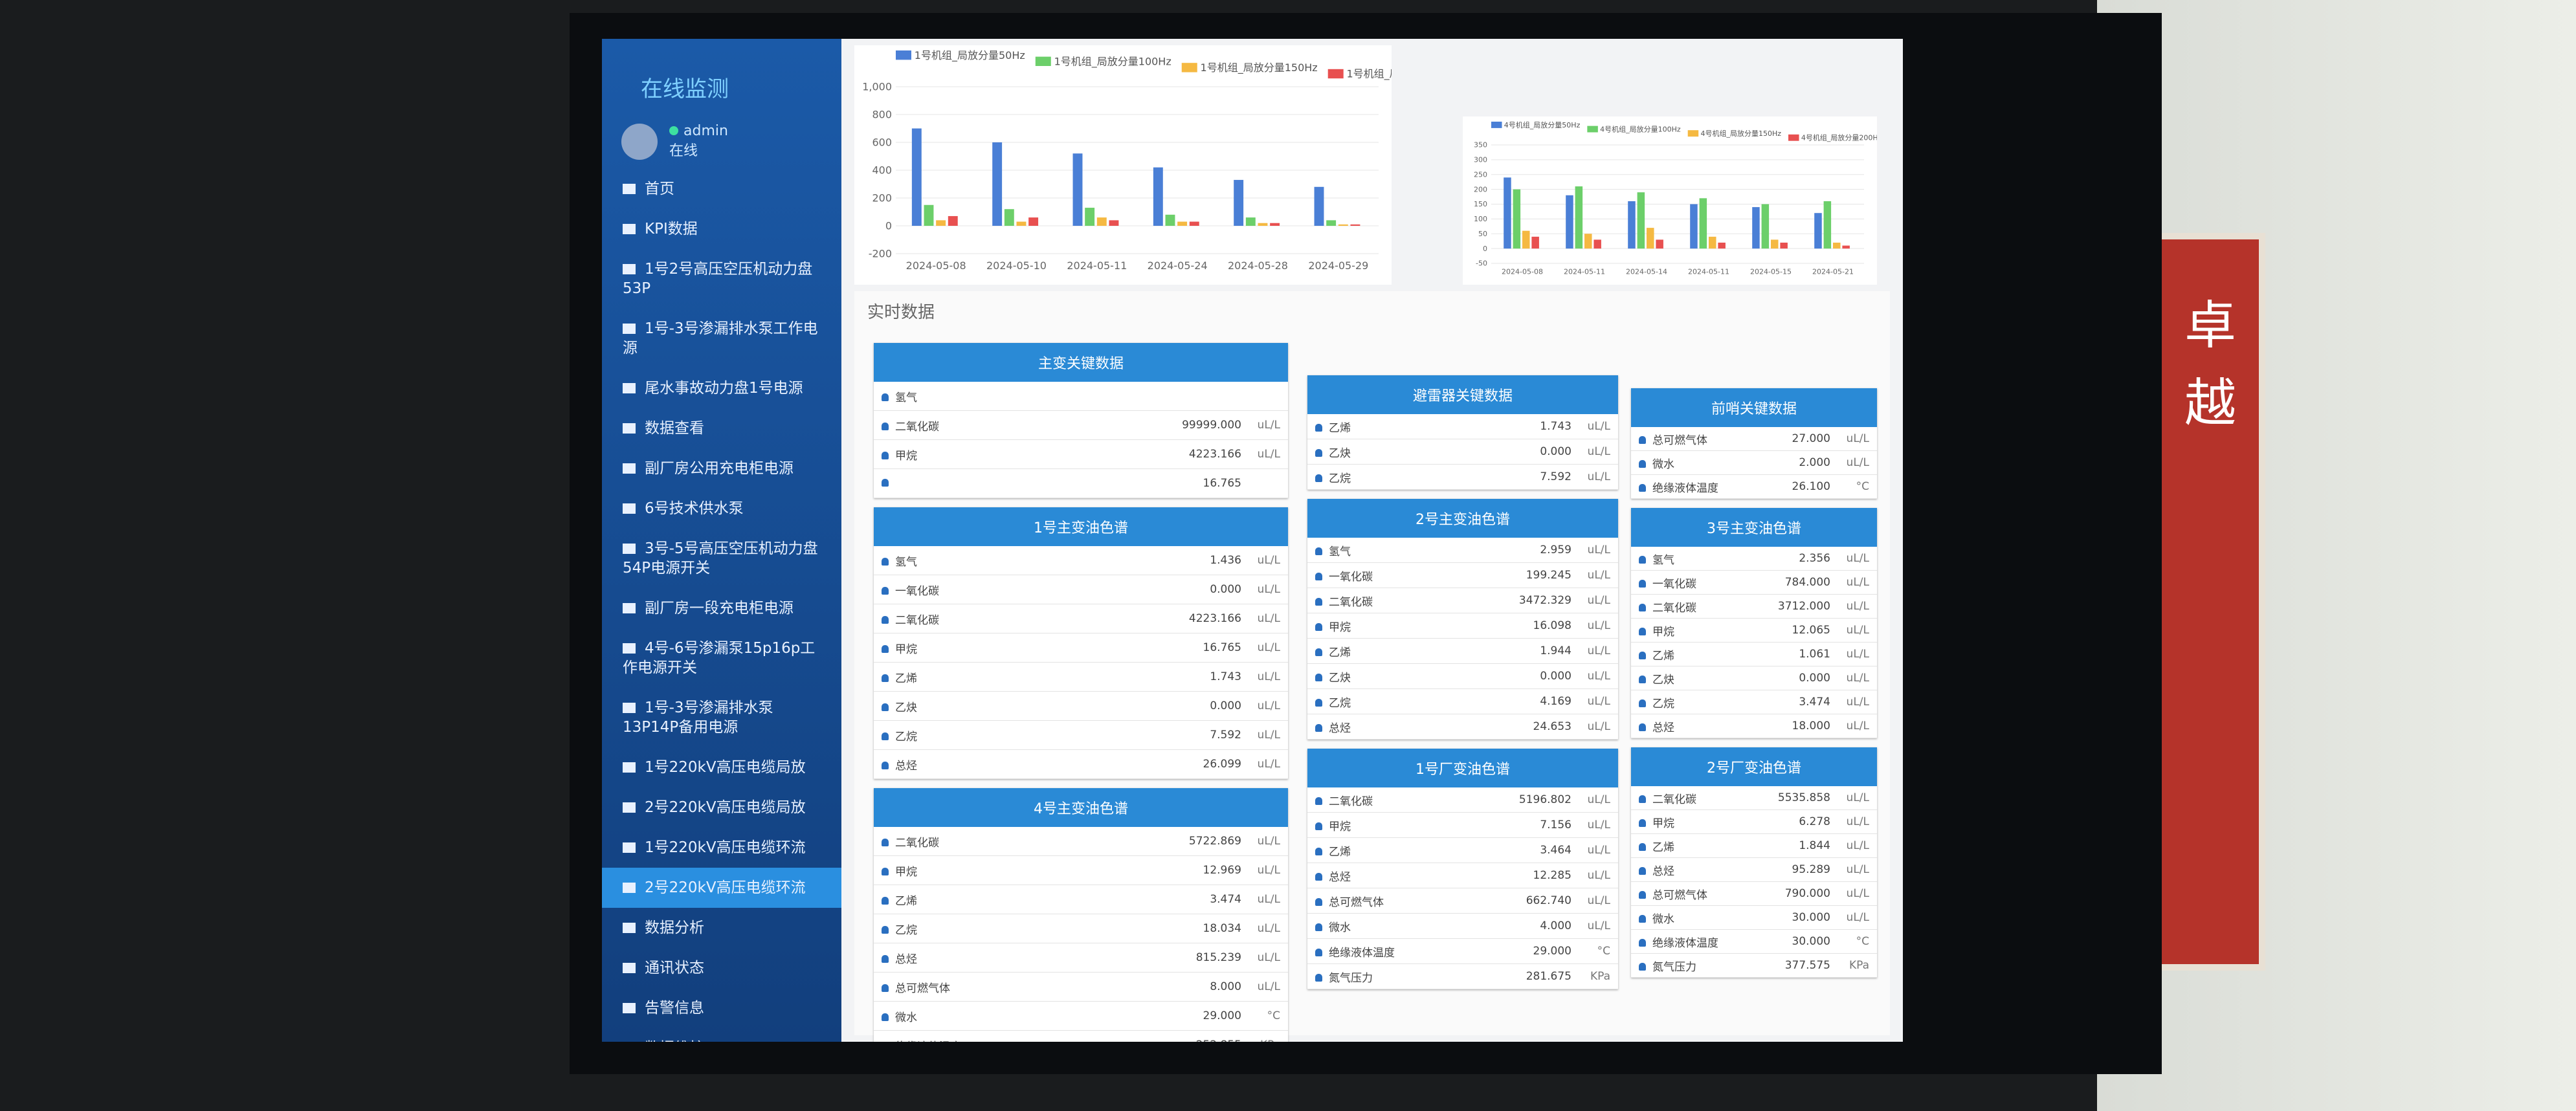  I want to click on x-tick-label: 2024-05-08, so click(1522, 272).